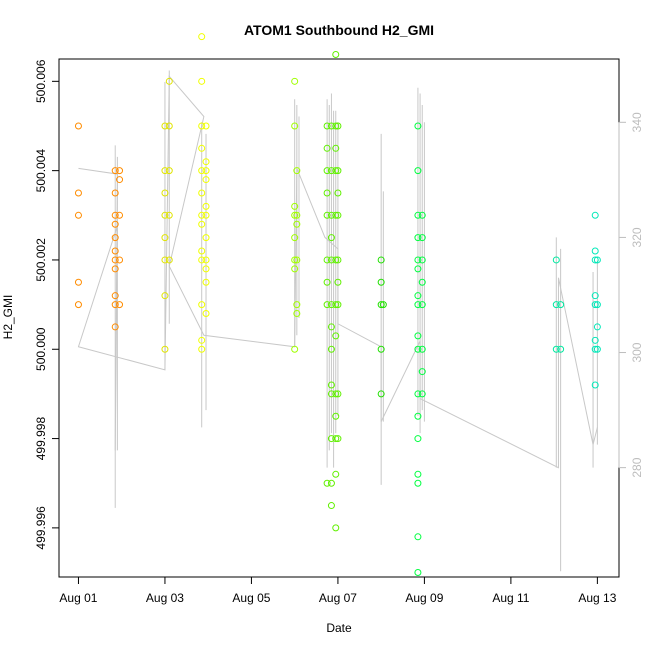  What do you see at coordinates (637, 122) in the screenshot?
I see `y2-tick-label: 340` at bounding box center [637, 122].